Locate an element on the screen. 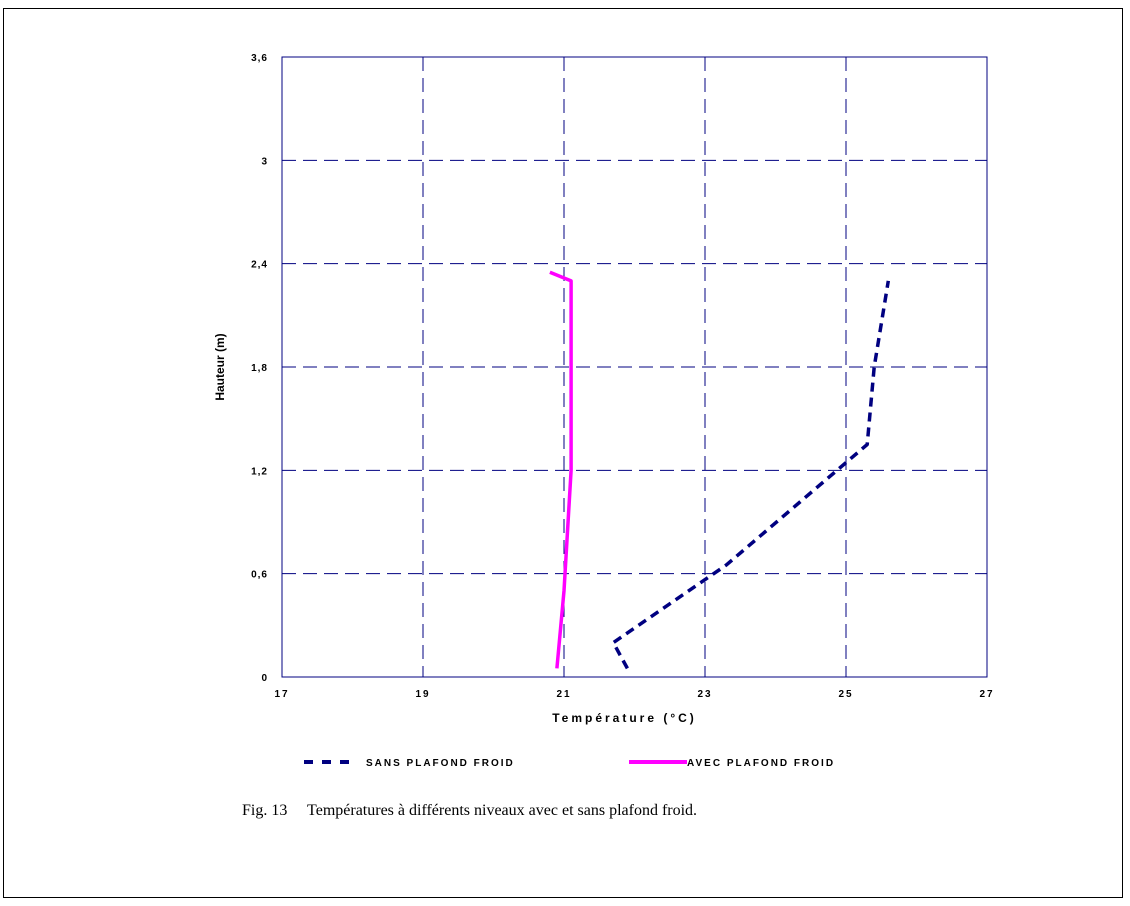  legend-label-1: SANS PLAFOND FROID is located at coordinates (440, 763).